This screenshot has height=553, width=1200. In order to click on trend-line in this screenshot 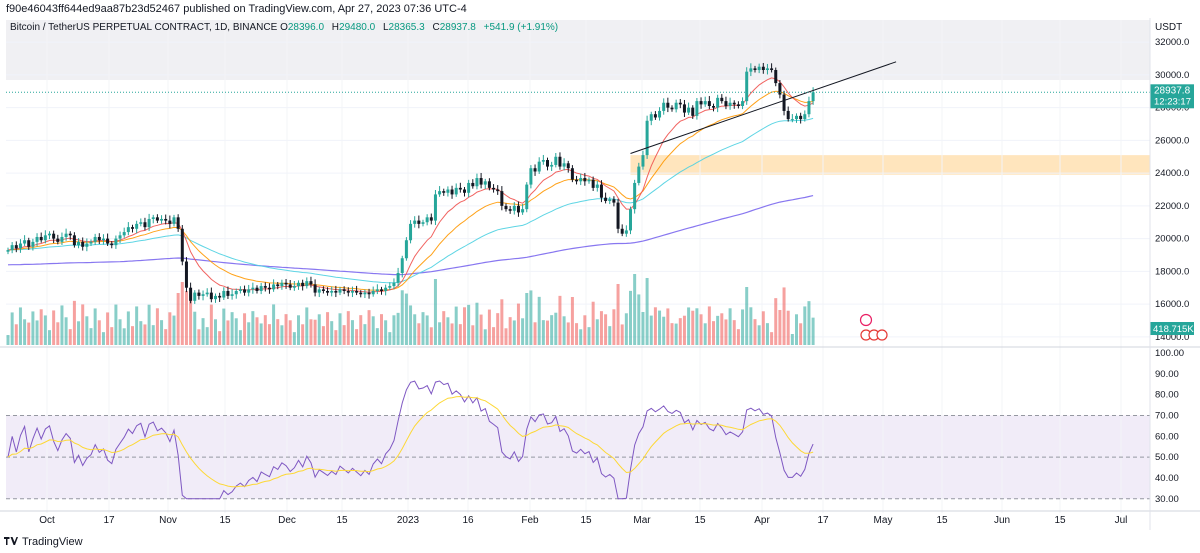, I will do `click(763, 107)`.